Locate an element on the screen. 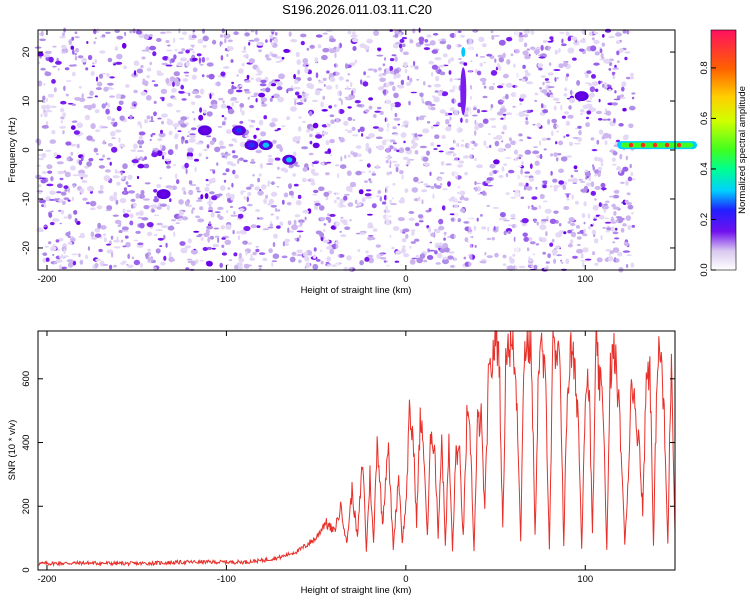 Image resolution: width=750 pixels, height=600 pixels. snr-y-axis-label: SNR (10 * v/v) is located at coordinates (12, 450).